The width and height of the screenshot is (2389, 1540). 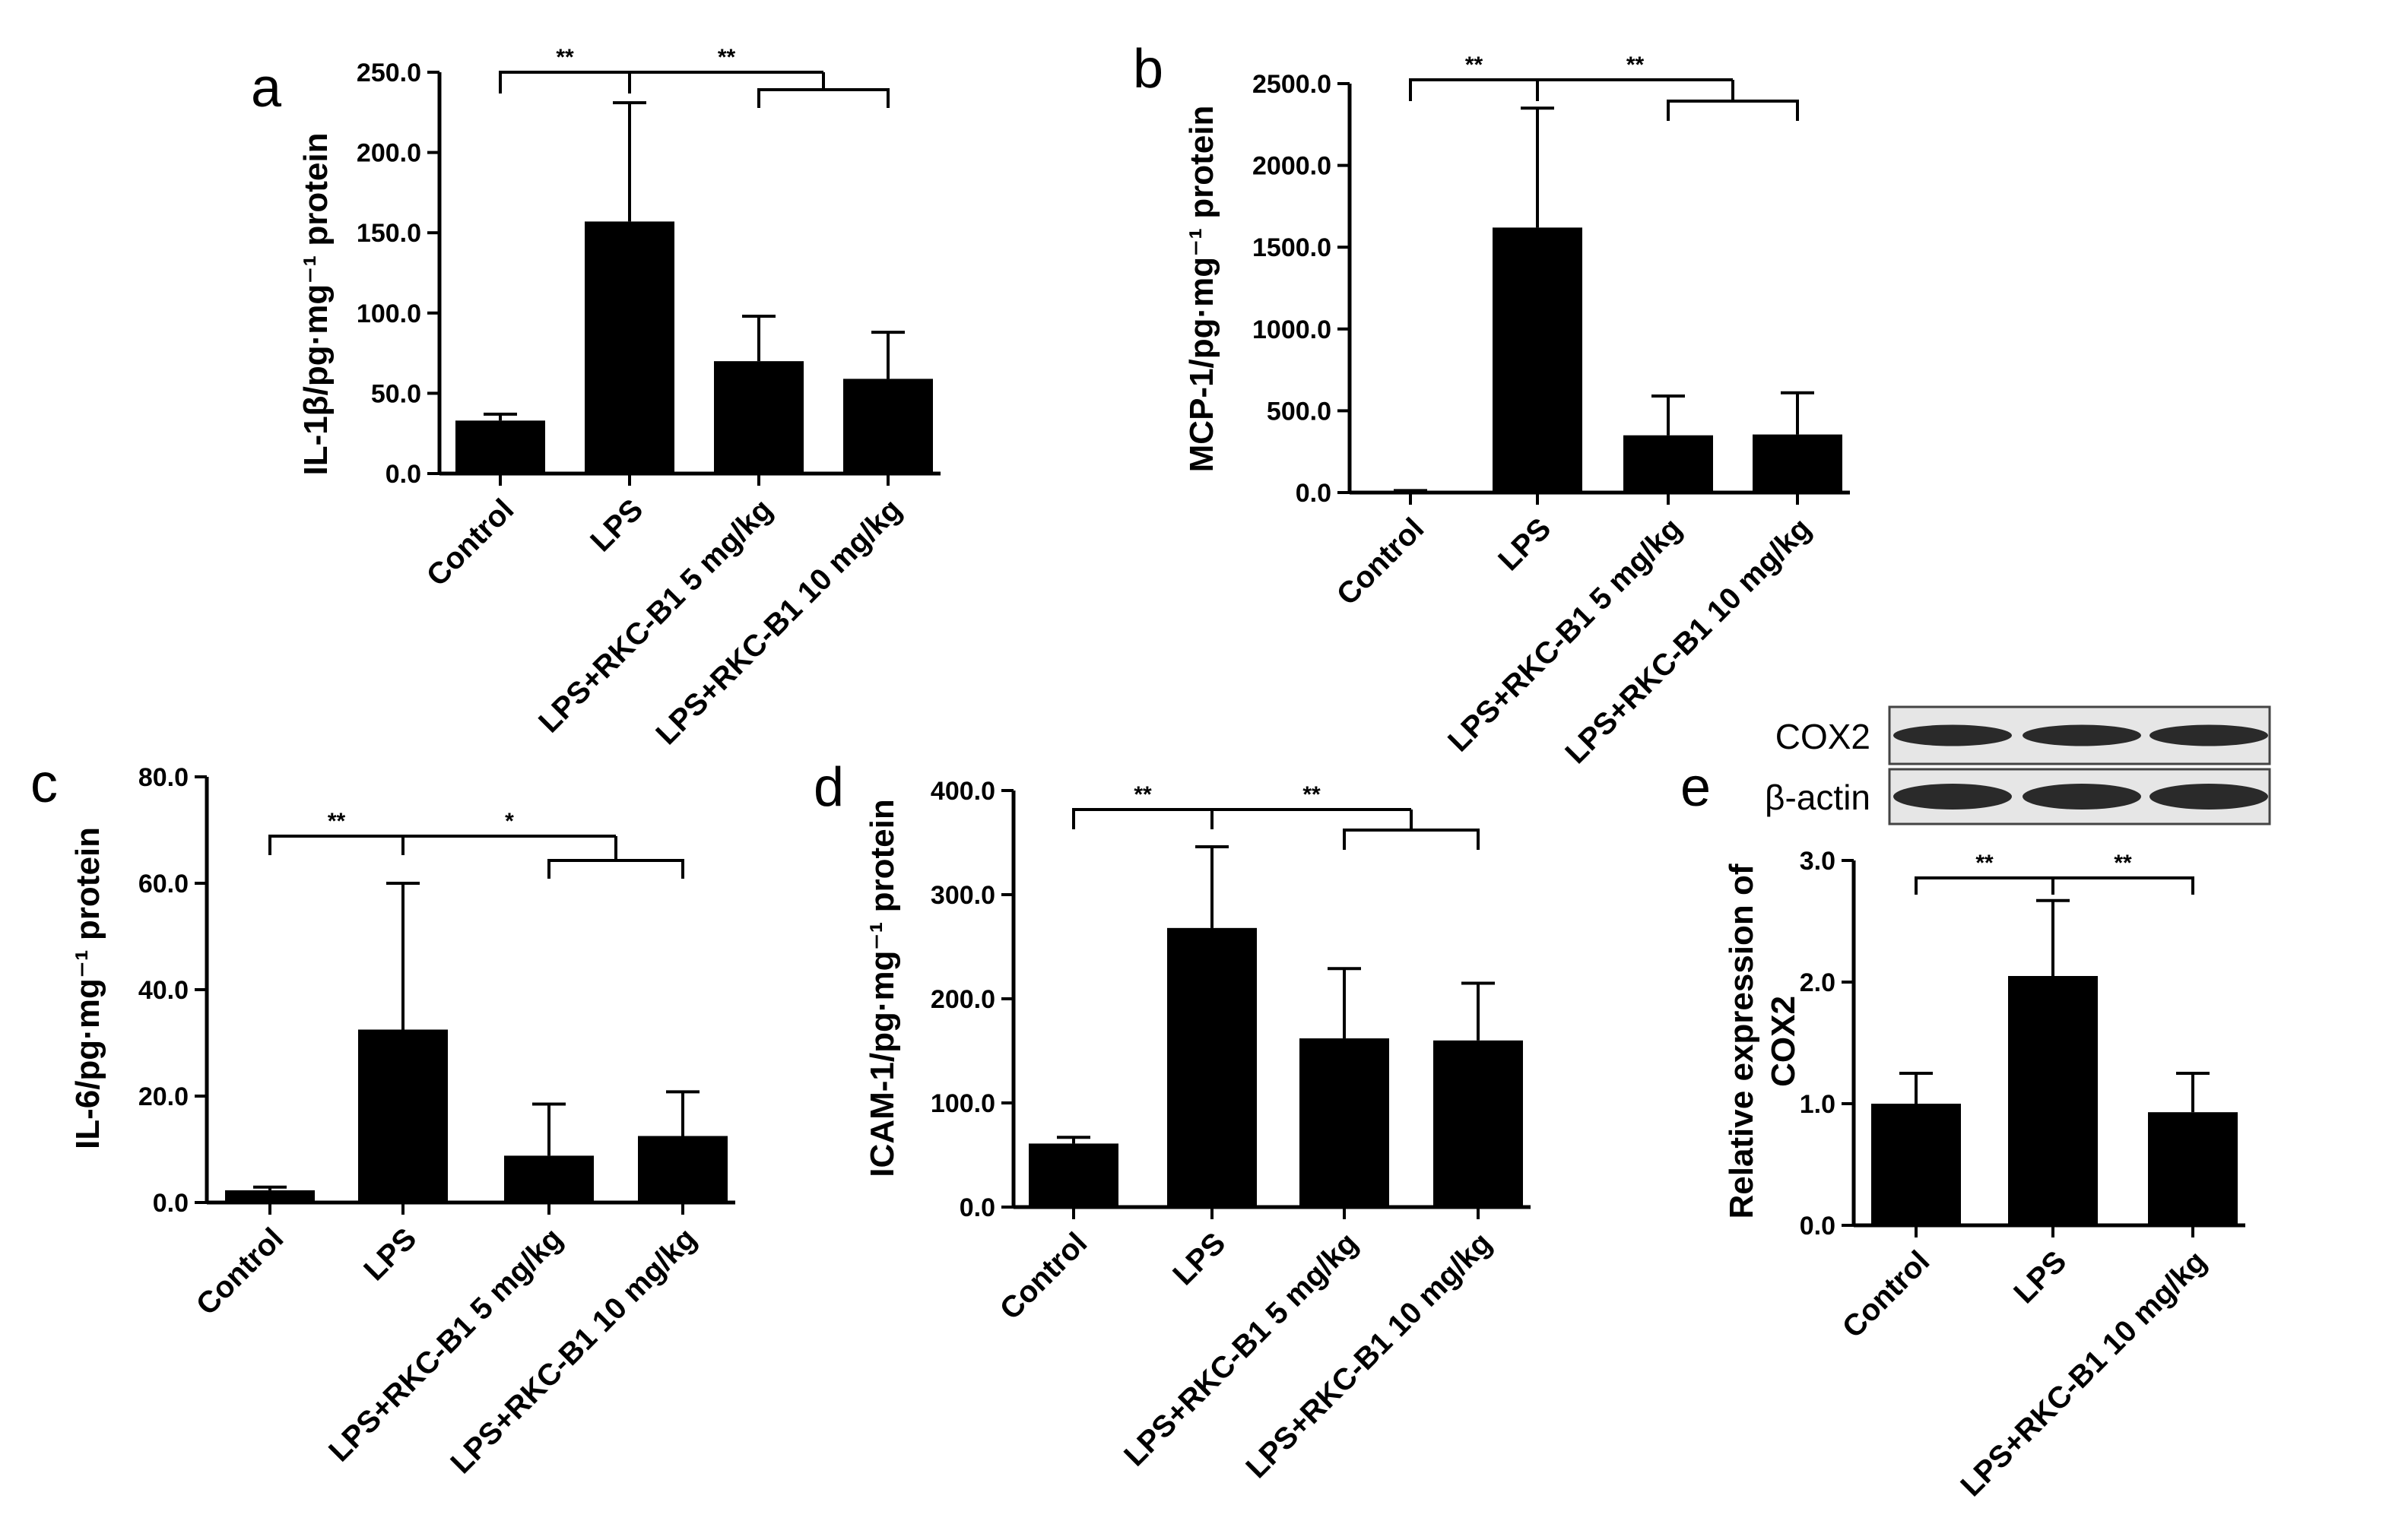 I want to click on panel-e-ytick-label: 2.0, so click(x=1818, y=983).